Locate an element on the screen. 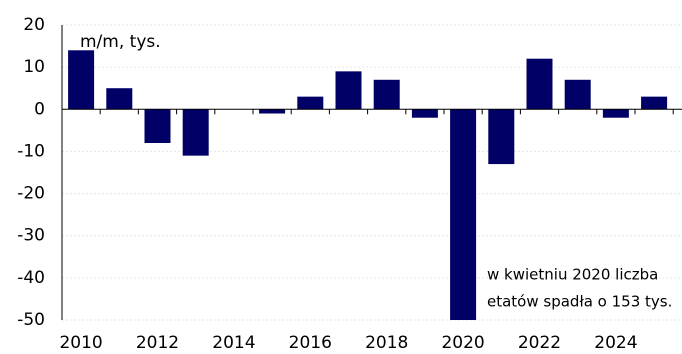 This screenshot has width=682, height=354. unit-label: m/m, tys. is located at coordinates (120, 42).